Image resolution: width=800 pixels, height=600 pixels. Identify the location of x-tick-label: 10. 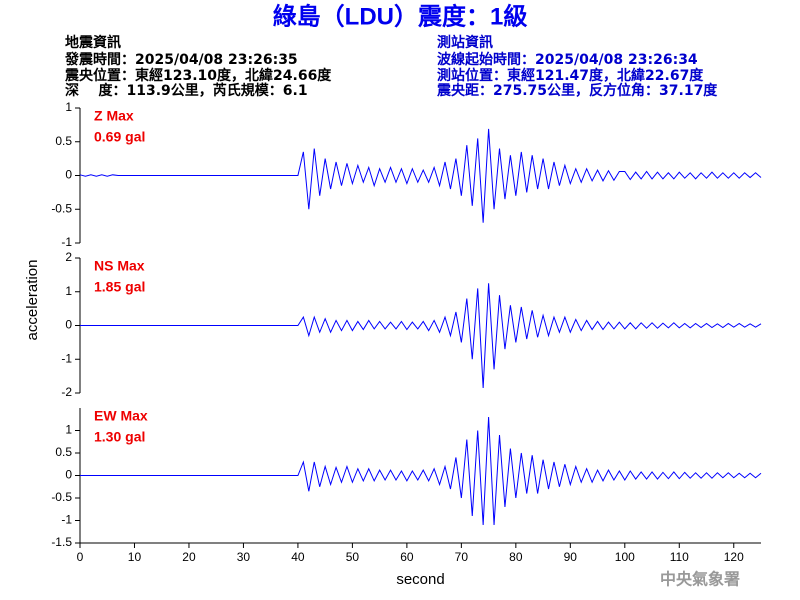
(135, 557).